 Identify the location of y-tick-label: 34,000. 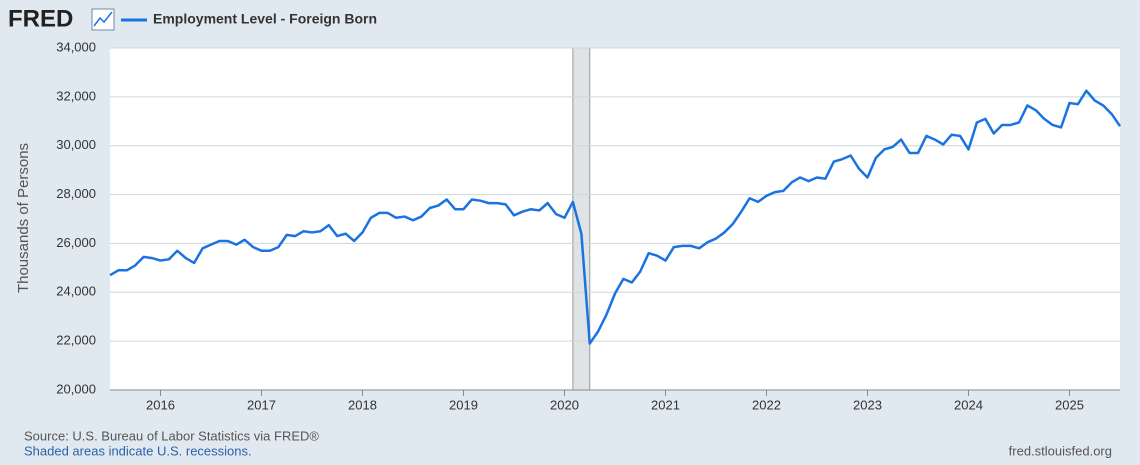
(76, 46).